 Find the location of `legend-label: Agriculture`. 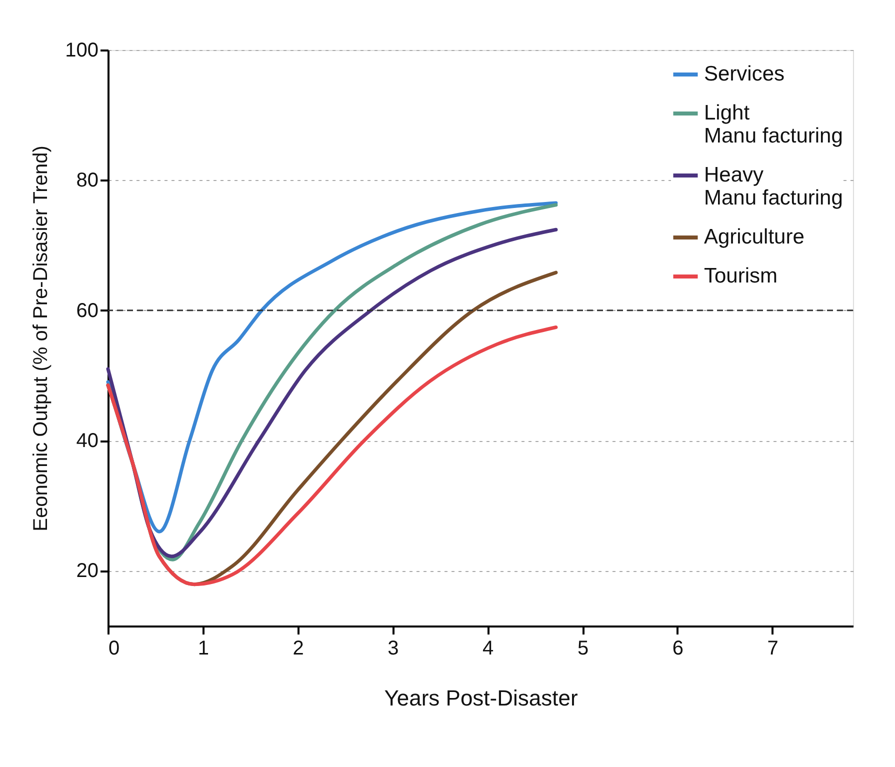

legend-label: Agriculture is located at coordinates (754, 237).